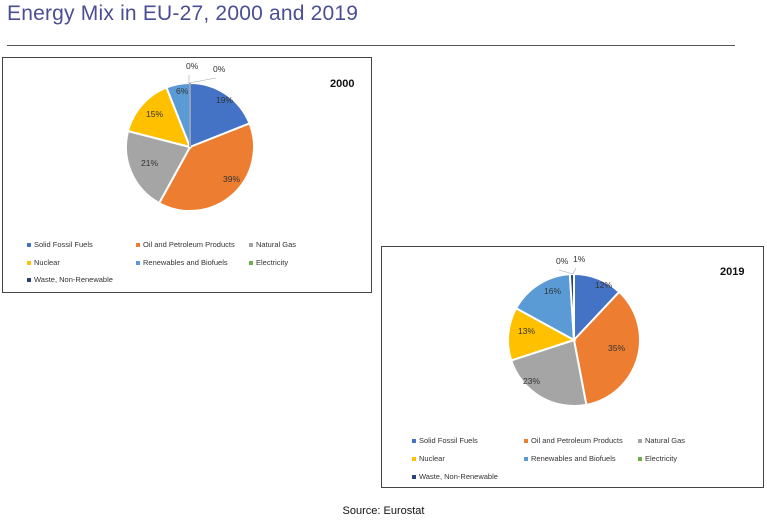  I want to click on legend-item-2019-electricity: Electricity, so click(657, 458).